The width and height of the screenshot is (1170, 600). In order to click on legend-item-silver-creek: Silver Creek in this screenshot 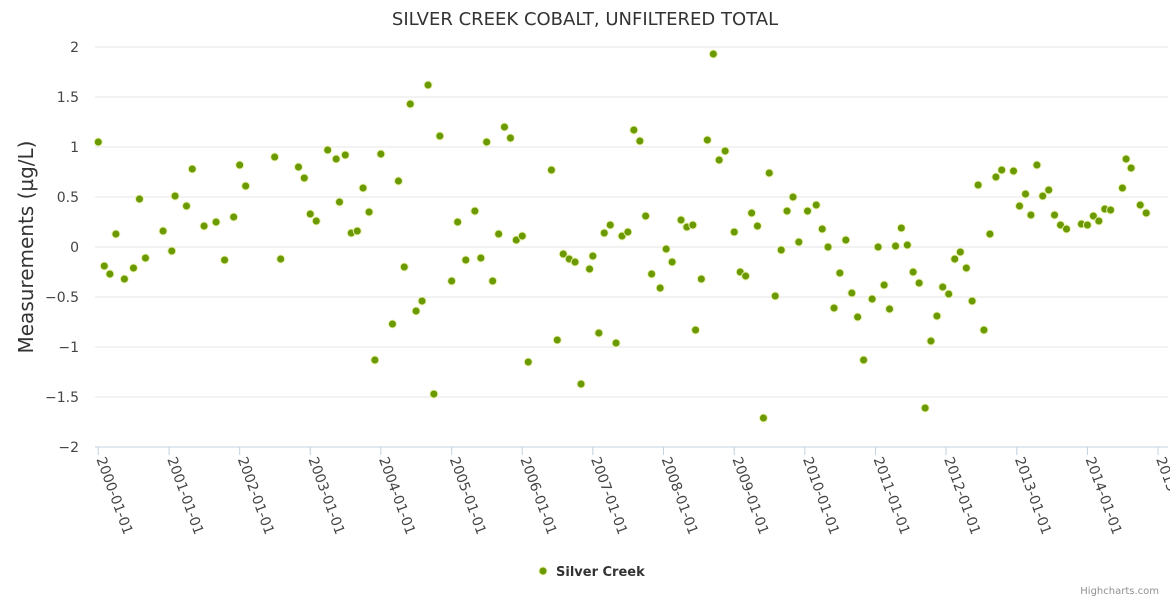, I will do `click(600, 572)`.